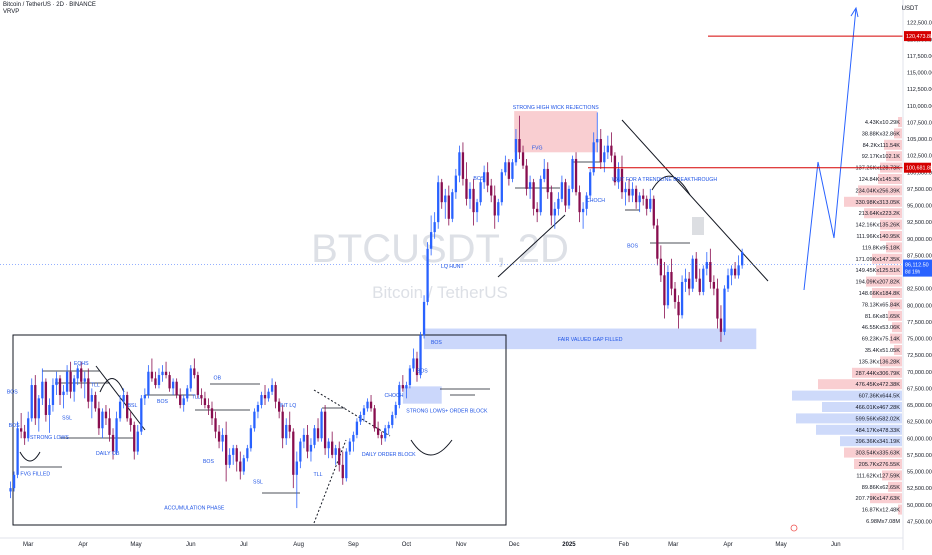 This screenshot has height=555, width=932. Describe the element at coordinates (854, 12) in the screenshot. I see `projection-arrowhead` at that location.